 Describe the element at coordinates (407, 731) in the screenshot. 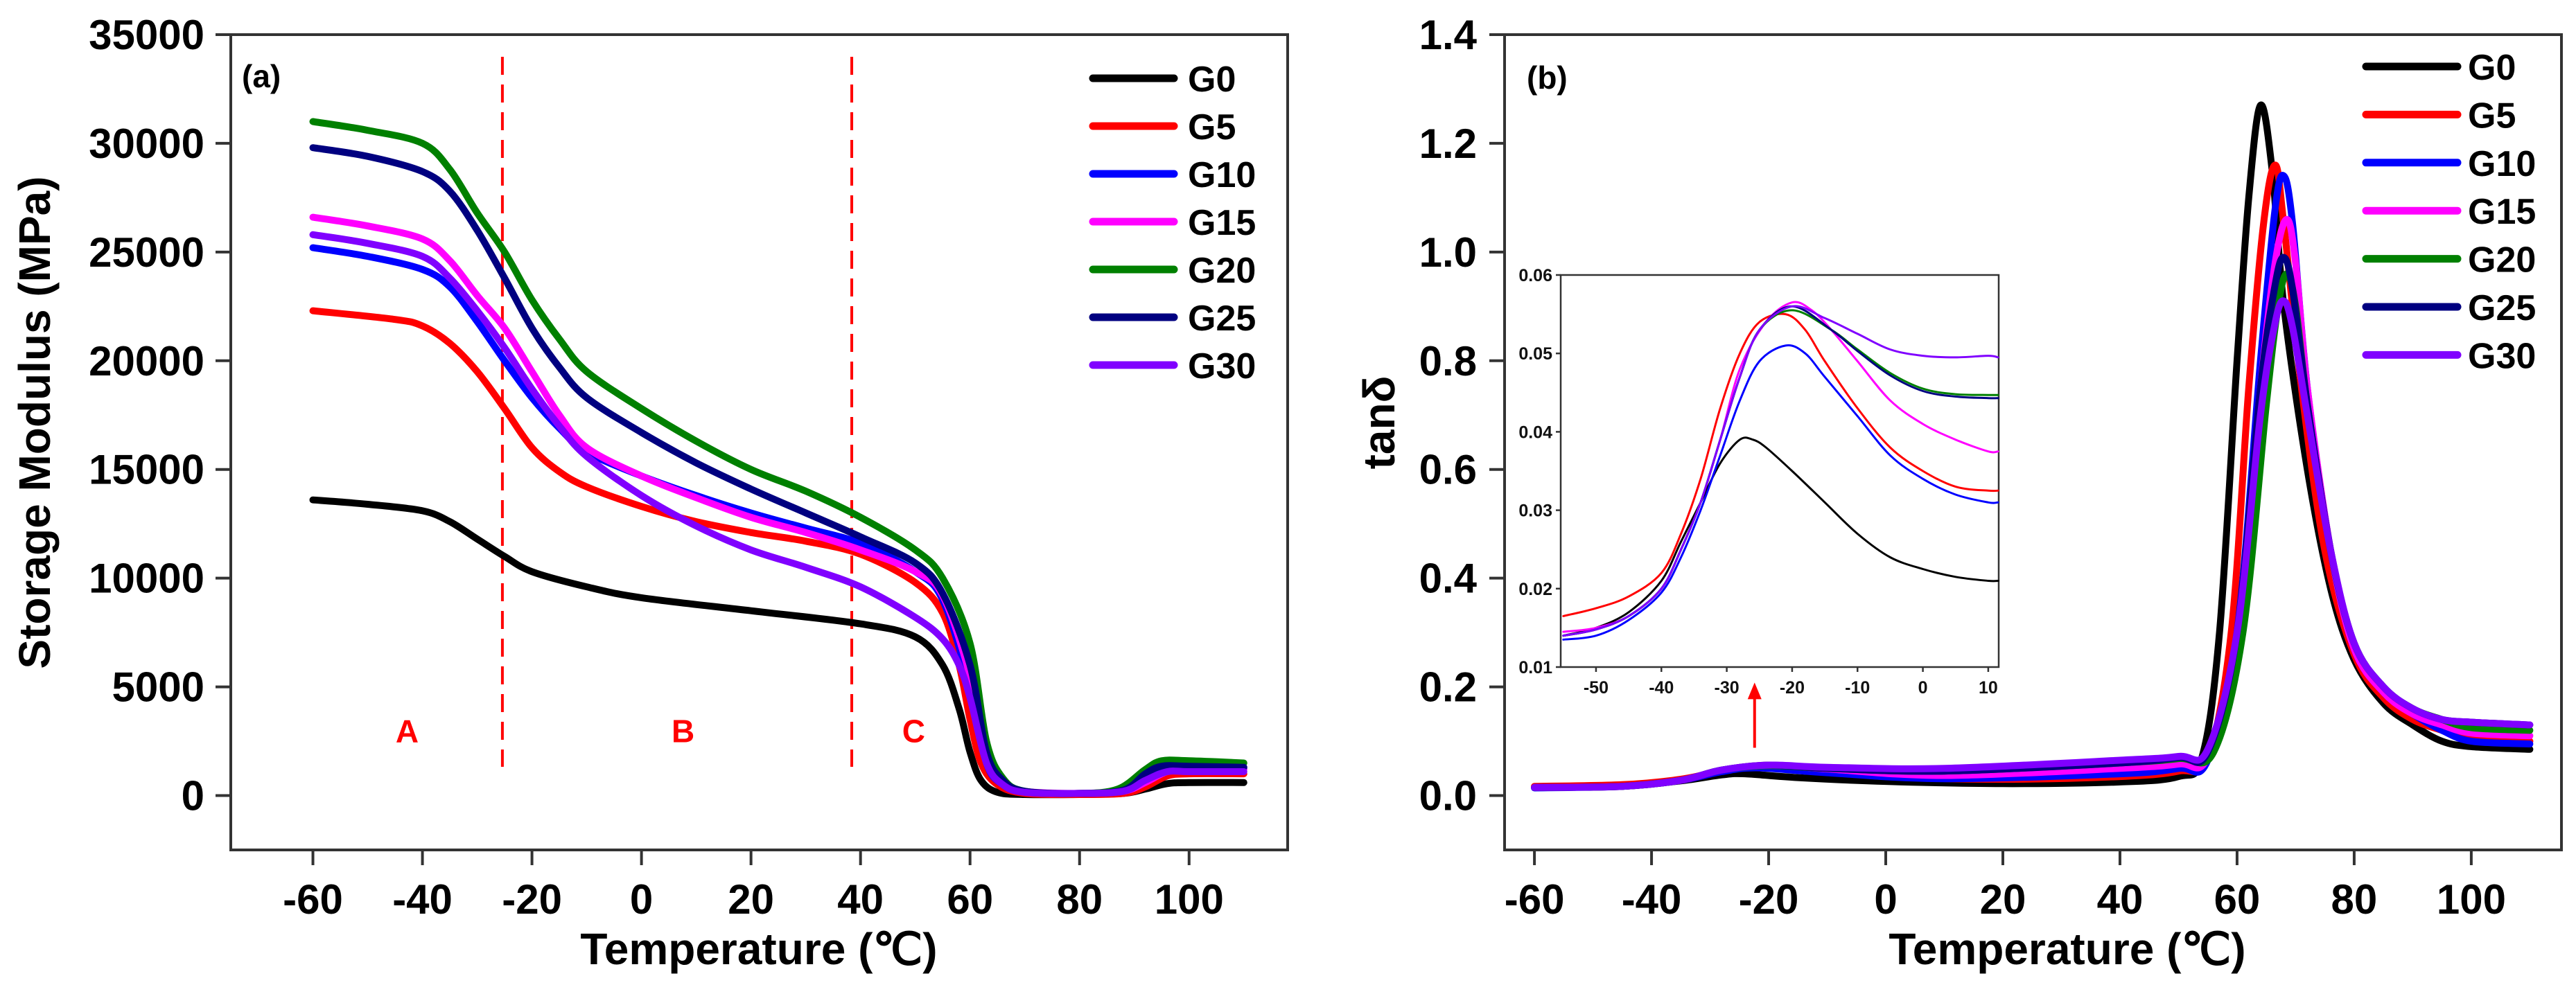

I see `region-label-a: A` at that location.